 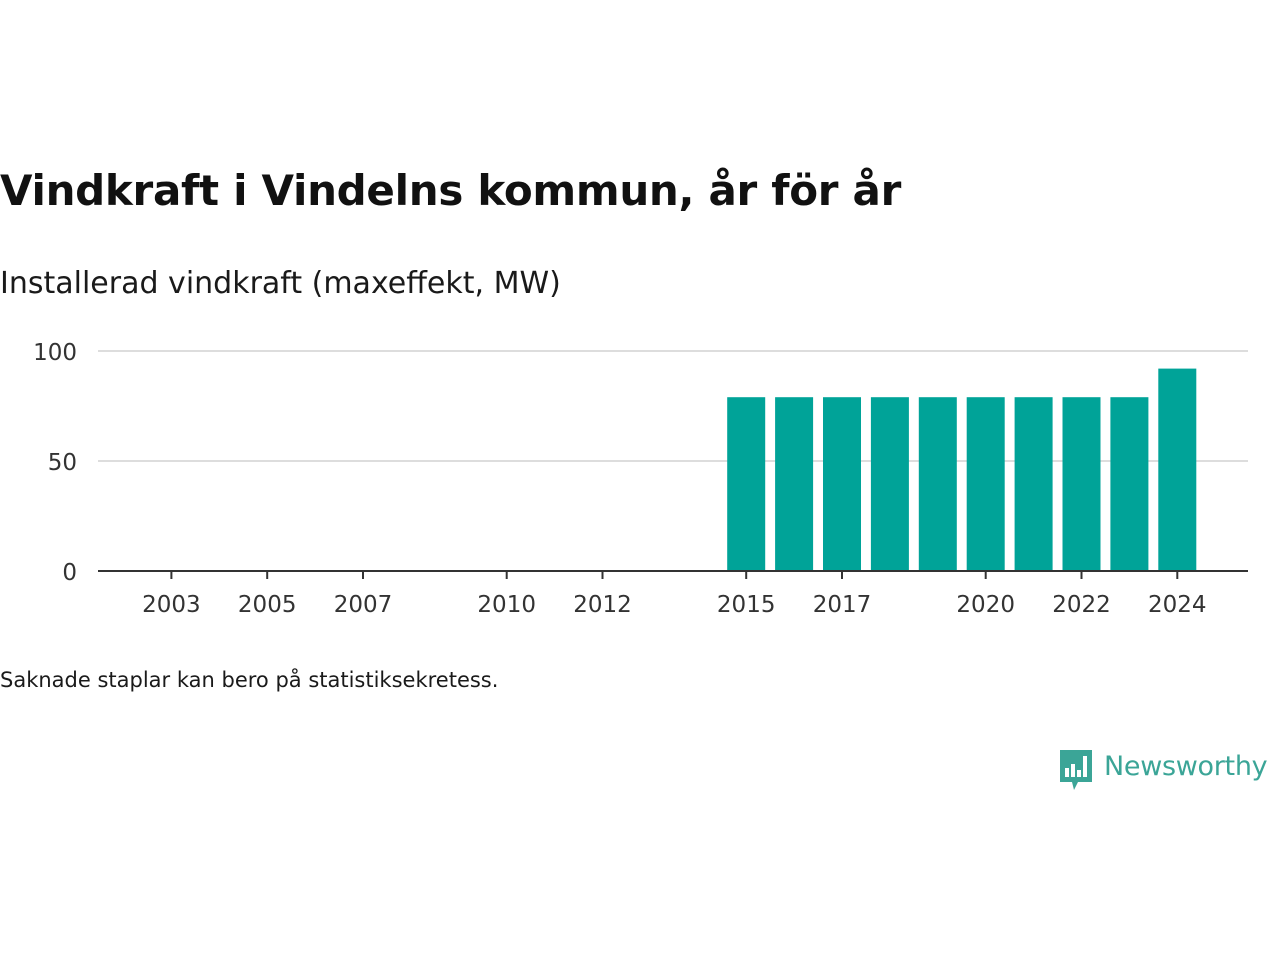 What do you see at coordinates (602, 605) in the screenshot?
I see `x-tick-label: 2012` at bounding box center [602, 605].